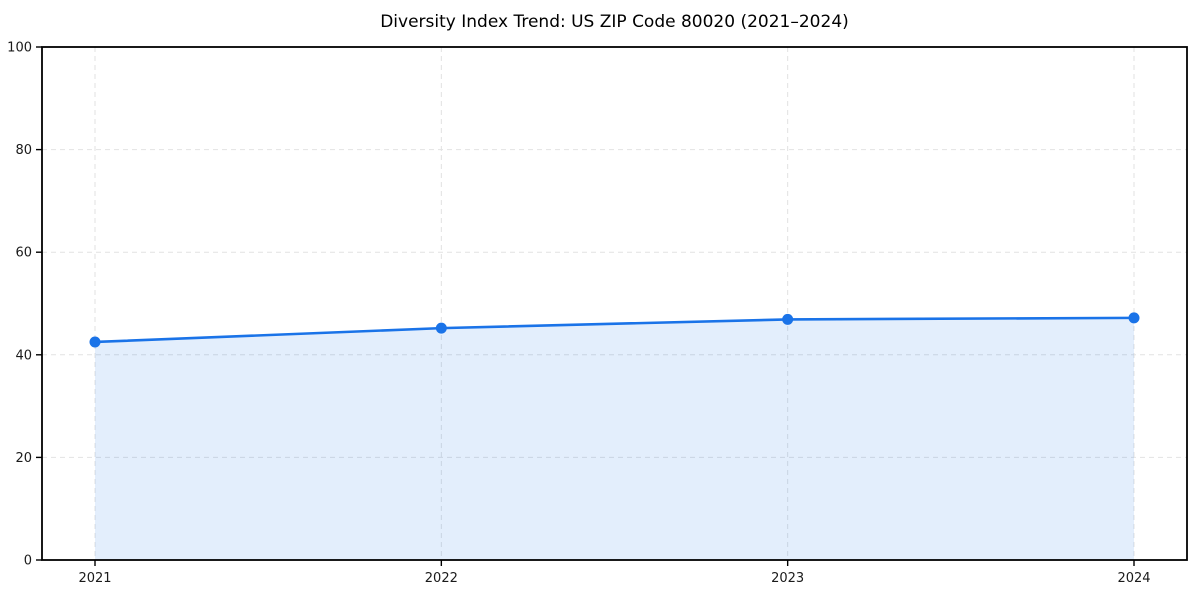 Image resolution: width=1200 pixels, height=600 pixels. What do you see at coordinates (94, 578) in the screenshot?
I see `x-tick-label: 2021` at bounding box center [94, 578].